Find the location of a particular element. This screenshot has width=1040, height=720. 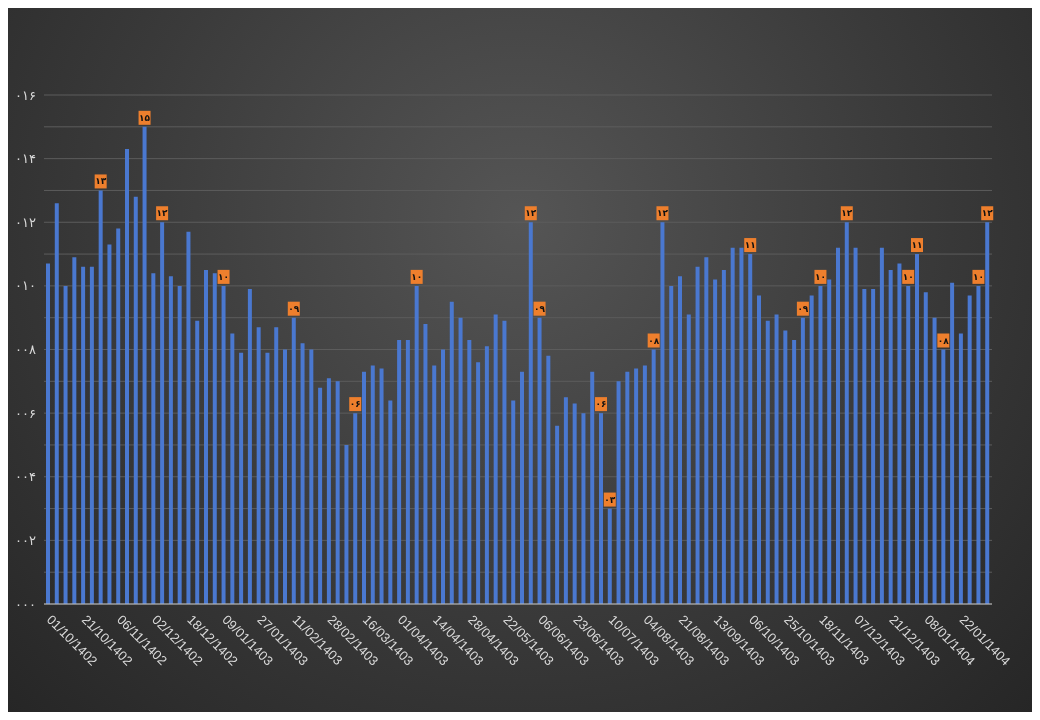

y-tick-label: ۰۰۰ is located at coordinates (25, 604).